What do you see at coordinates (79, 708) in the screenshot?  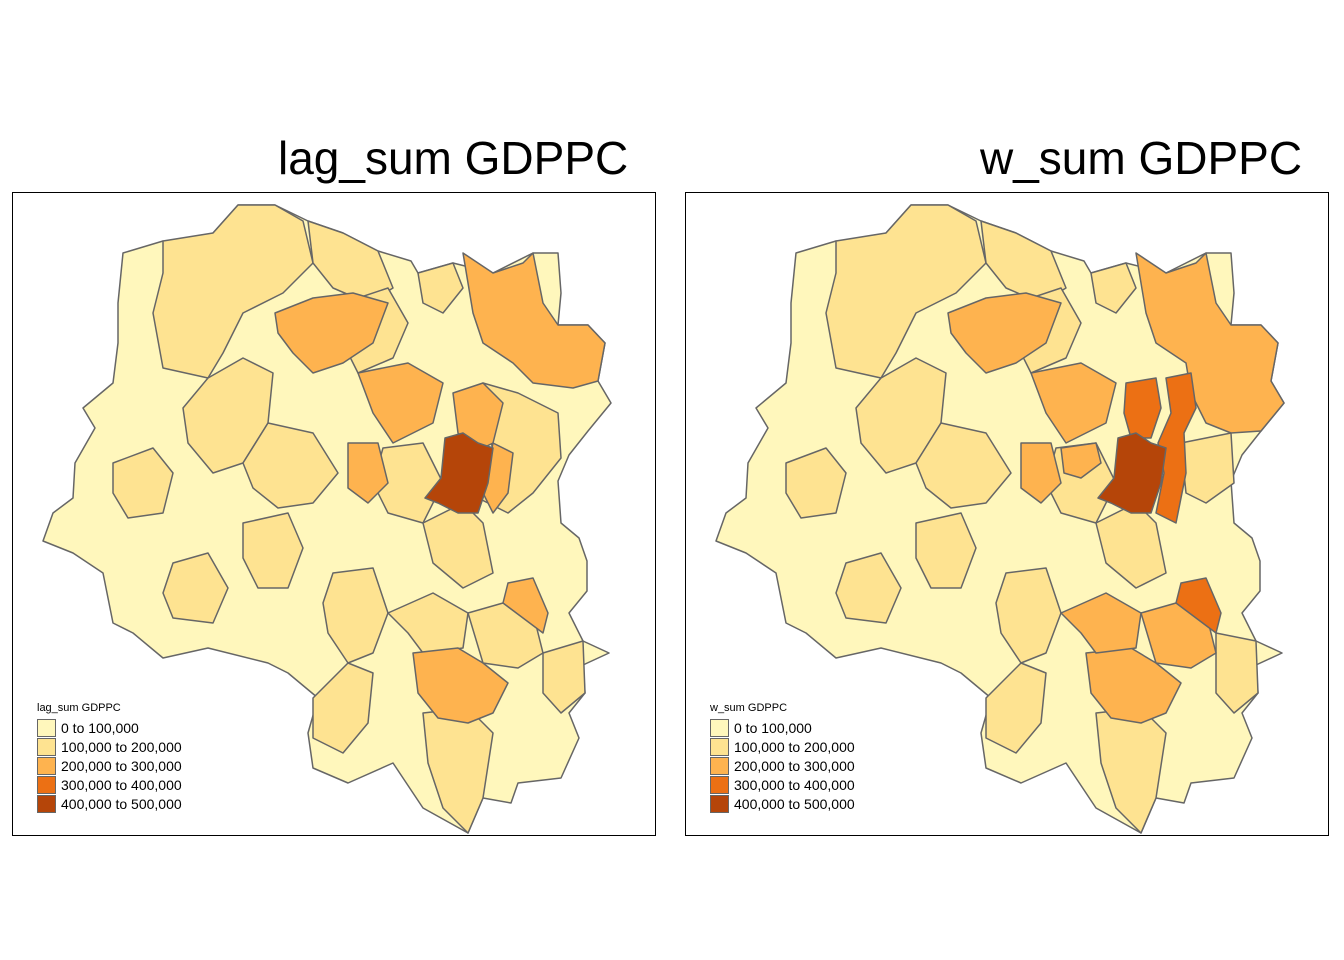 I see `legend-title: lag_sum GDPPC` at bounding box center [79, 708].